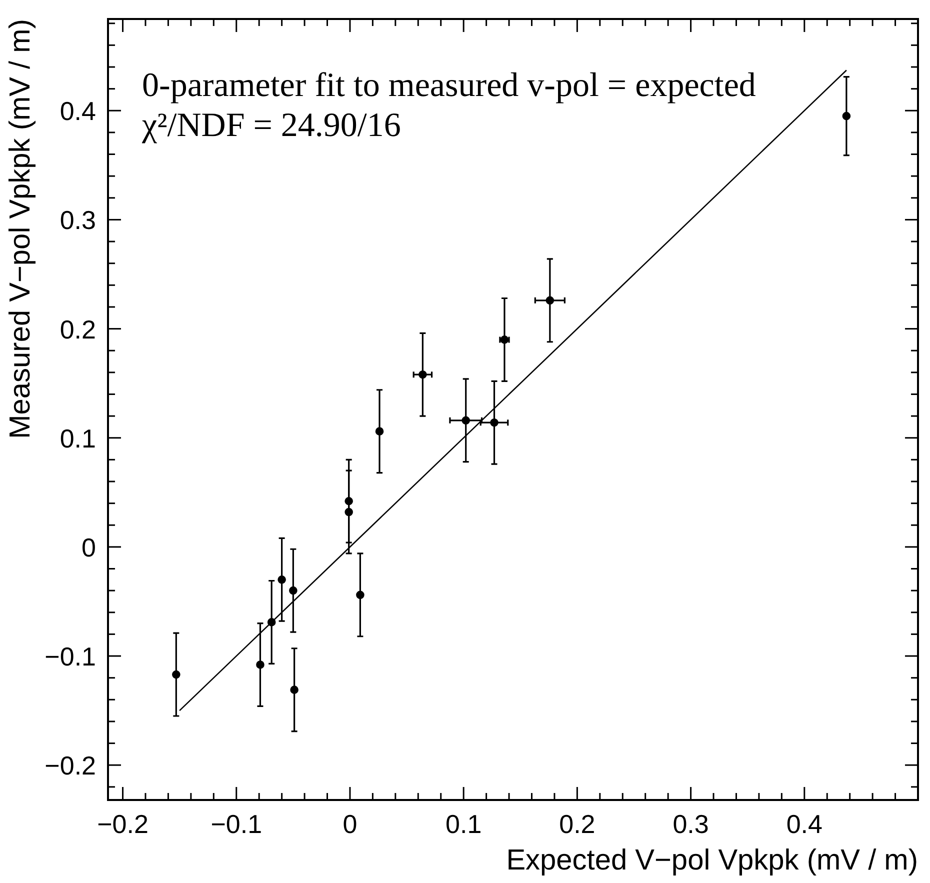  What do you see at coordinates (271, 125) in the screenshot?
I see `annotation: χ²/NDF = 24.90/16` at bounding box center [271, 125].